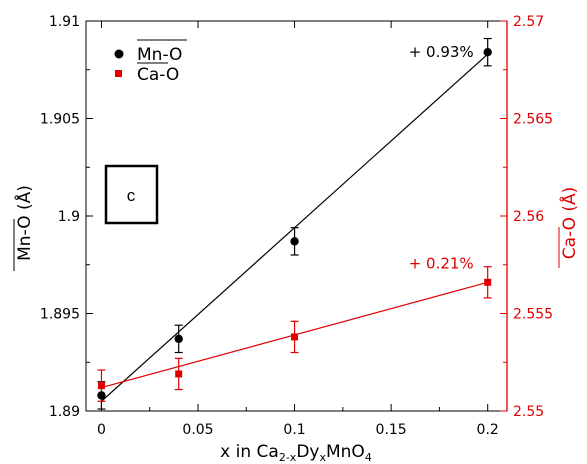 This screenshot has height=464, width=587. I want to click on panel-label-box: c, so click(131, 194).